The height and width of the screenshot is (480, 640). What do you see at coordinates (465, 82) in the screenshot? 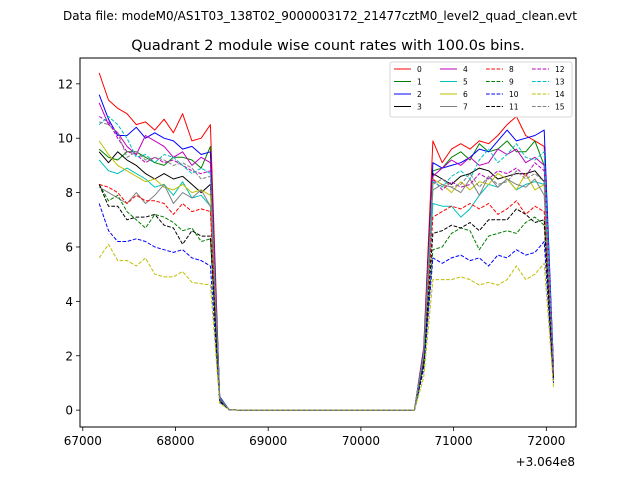
I see `legend-label-5: 5` at bounding box center [465, 82].